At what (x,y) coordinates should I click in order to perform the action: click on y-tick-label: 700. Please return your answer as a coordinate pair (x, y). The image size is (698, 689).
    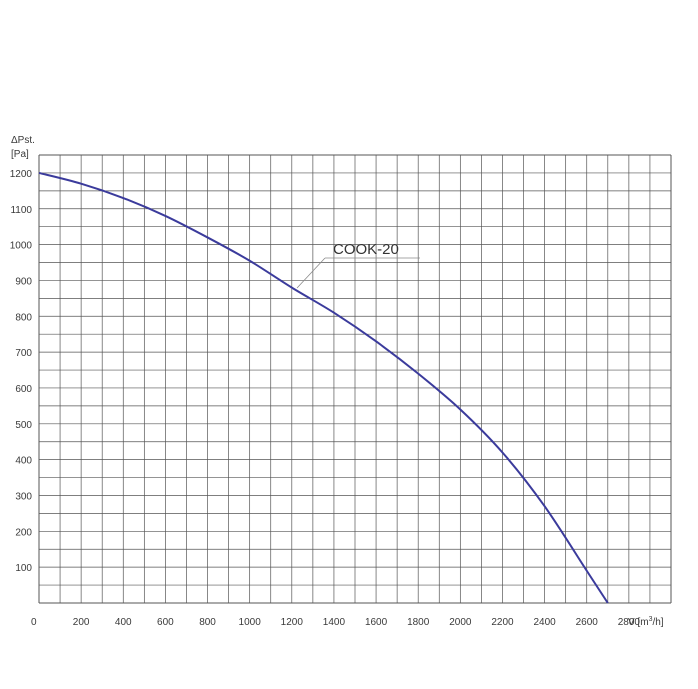
    Looking at the image, I should click on (23, 353).